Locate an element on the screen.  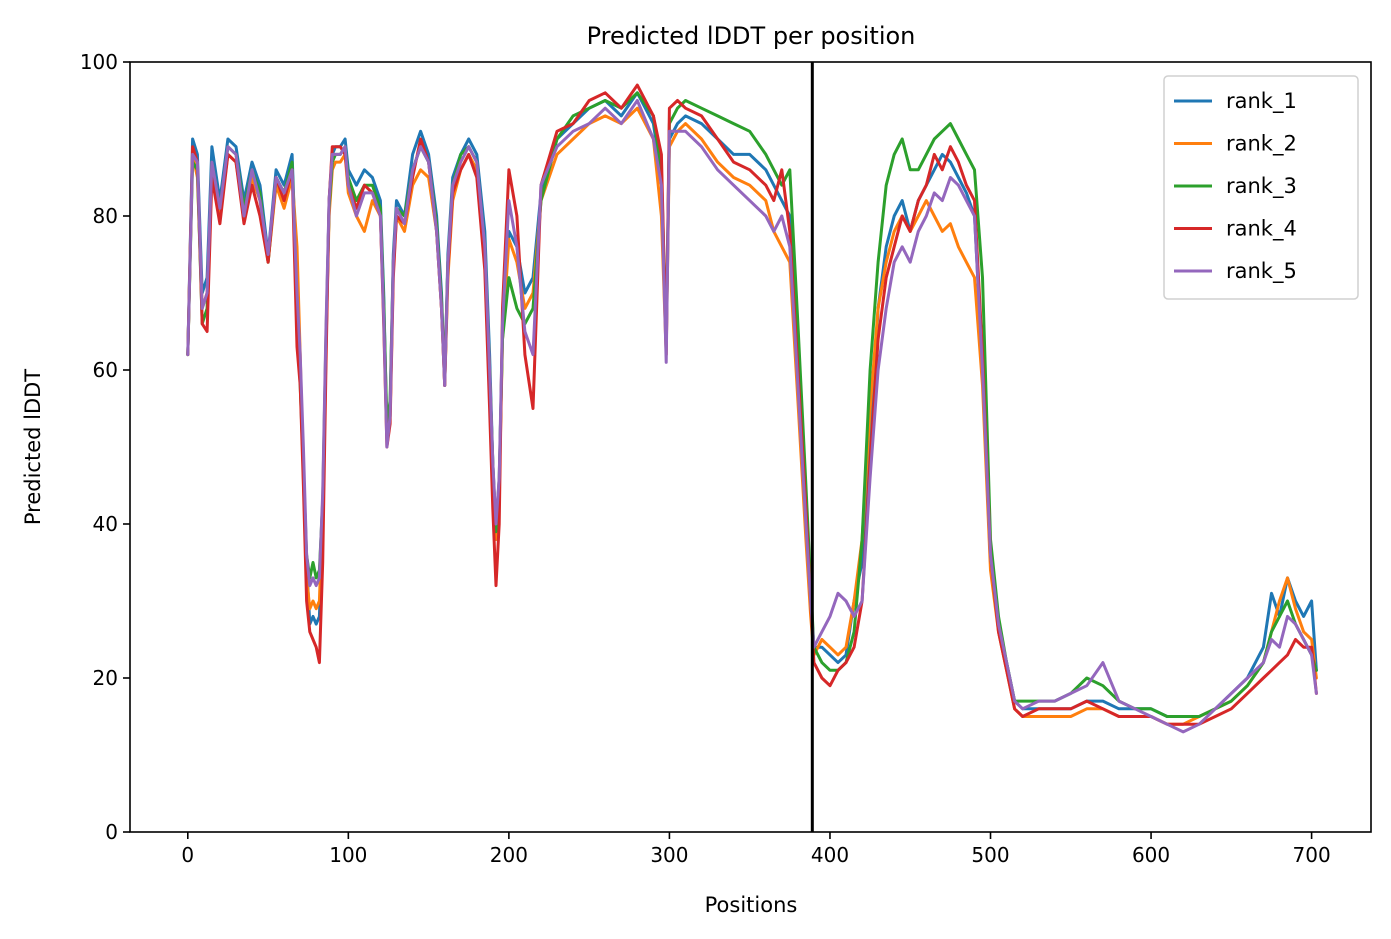
x-tick-label: 500 is located at coordinates (990, 855).